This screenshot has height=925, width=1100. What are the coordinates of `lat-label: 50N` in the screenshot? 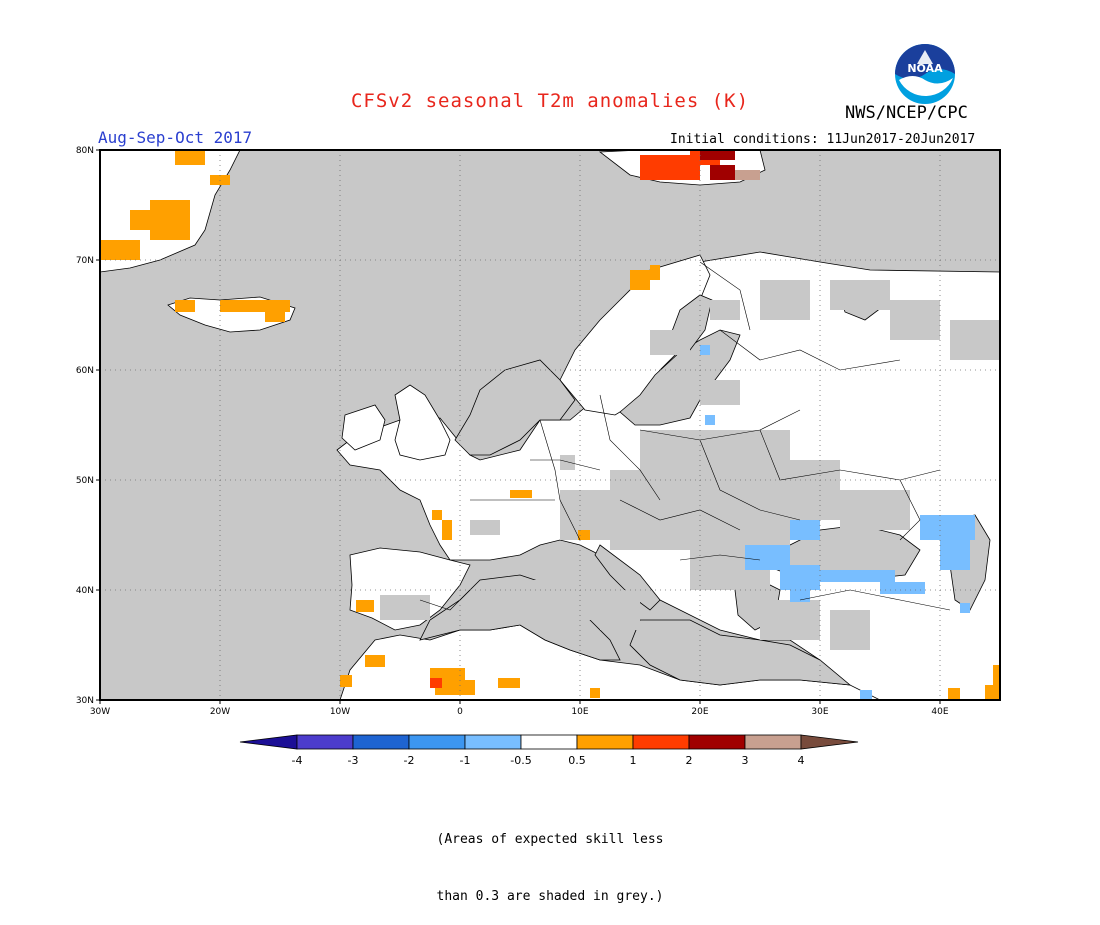 It's located at (85, 481).